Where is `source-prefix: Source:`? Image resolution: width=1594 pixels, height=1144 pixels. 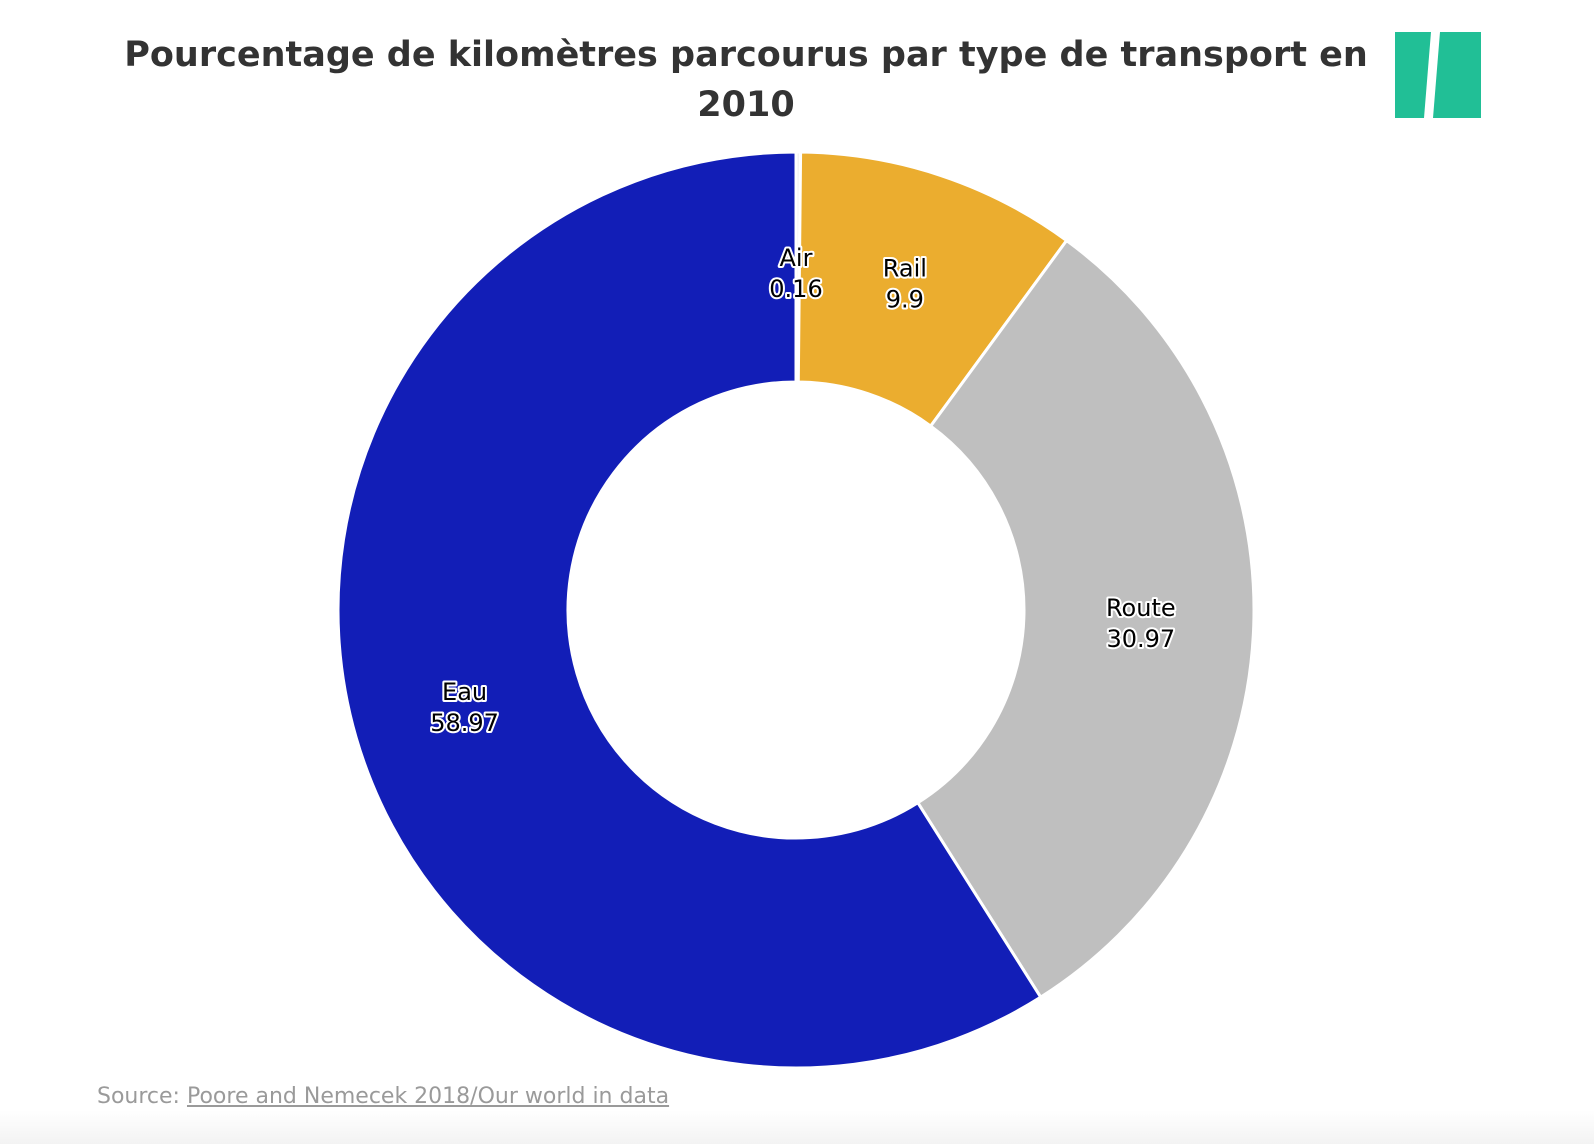 source-prefix: Source: is located at coordinates (138, 1096).